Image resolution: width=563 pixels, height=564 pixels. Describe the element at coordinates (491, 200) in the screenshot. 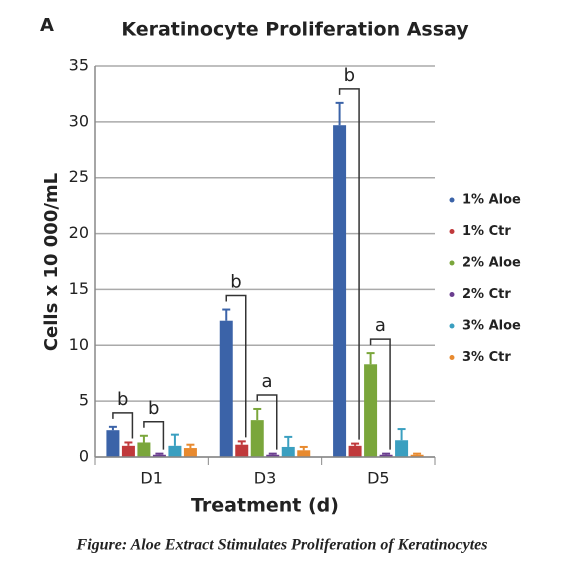

I see `legend-label: 1% Aloe` at that location.